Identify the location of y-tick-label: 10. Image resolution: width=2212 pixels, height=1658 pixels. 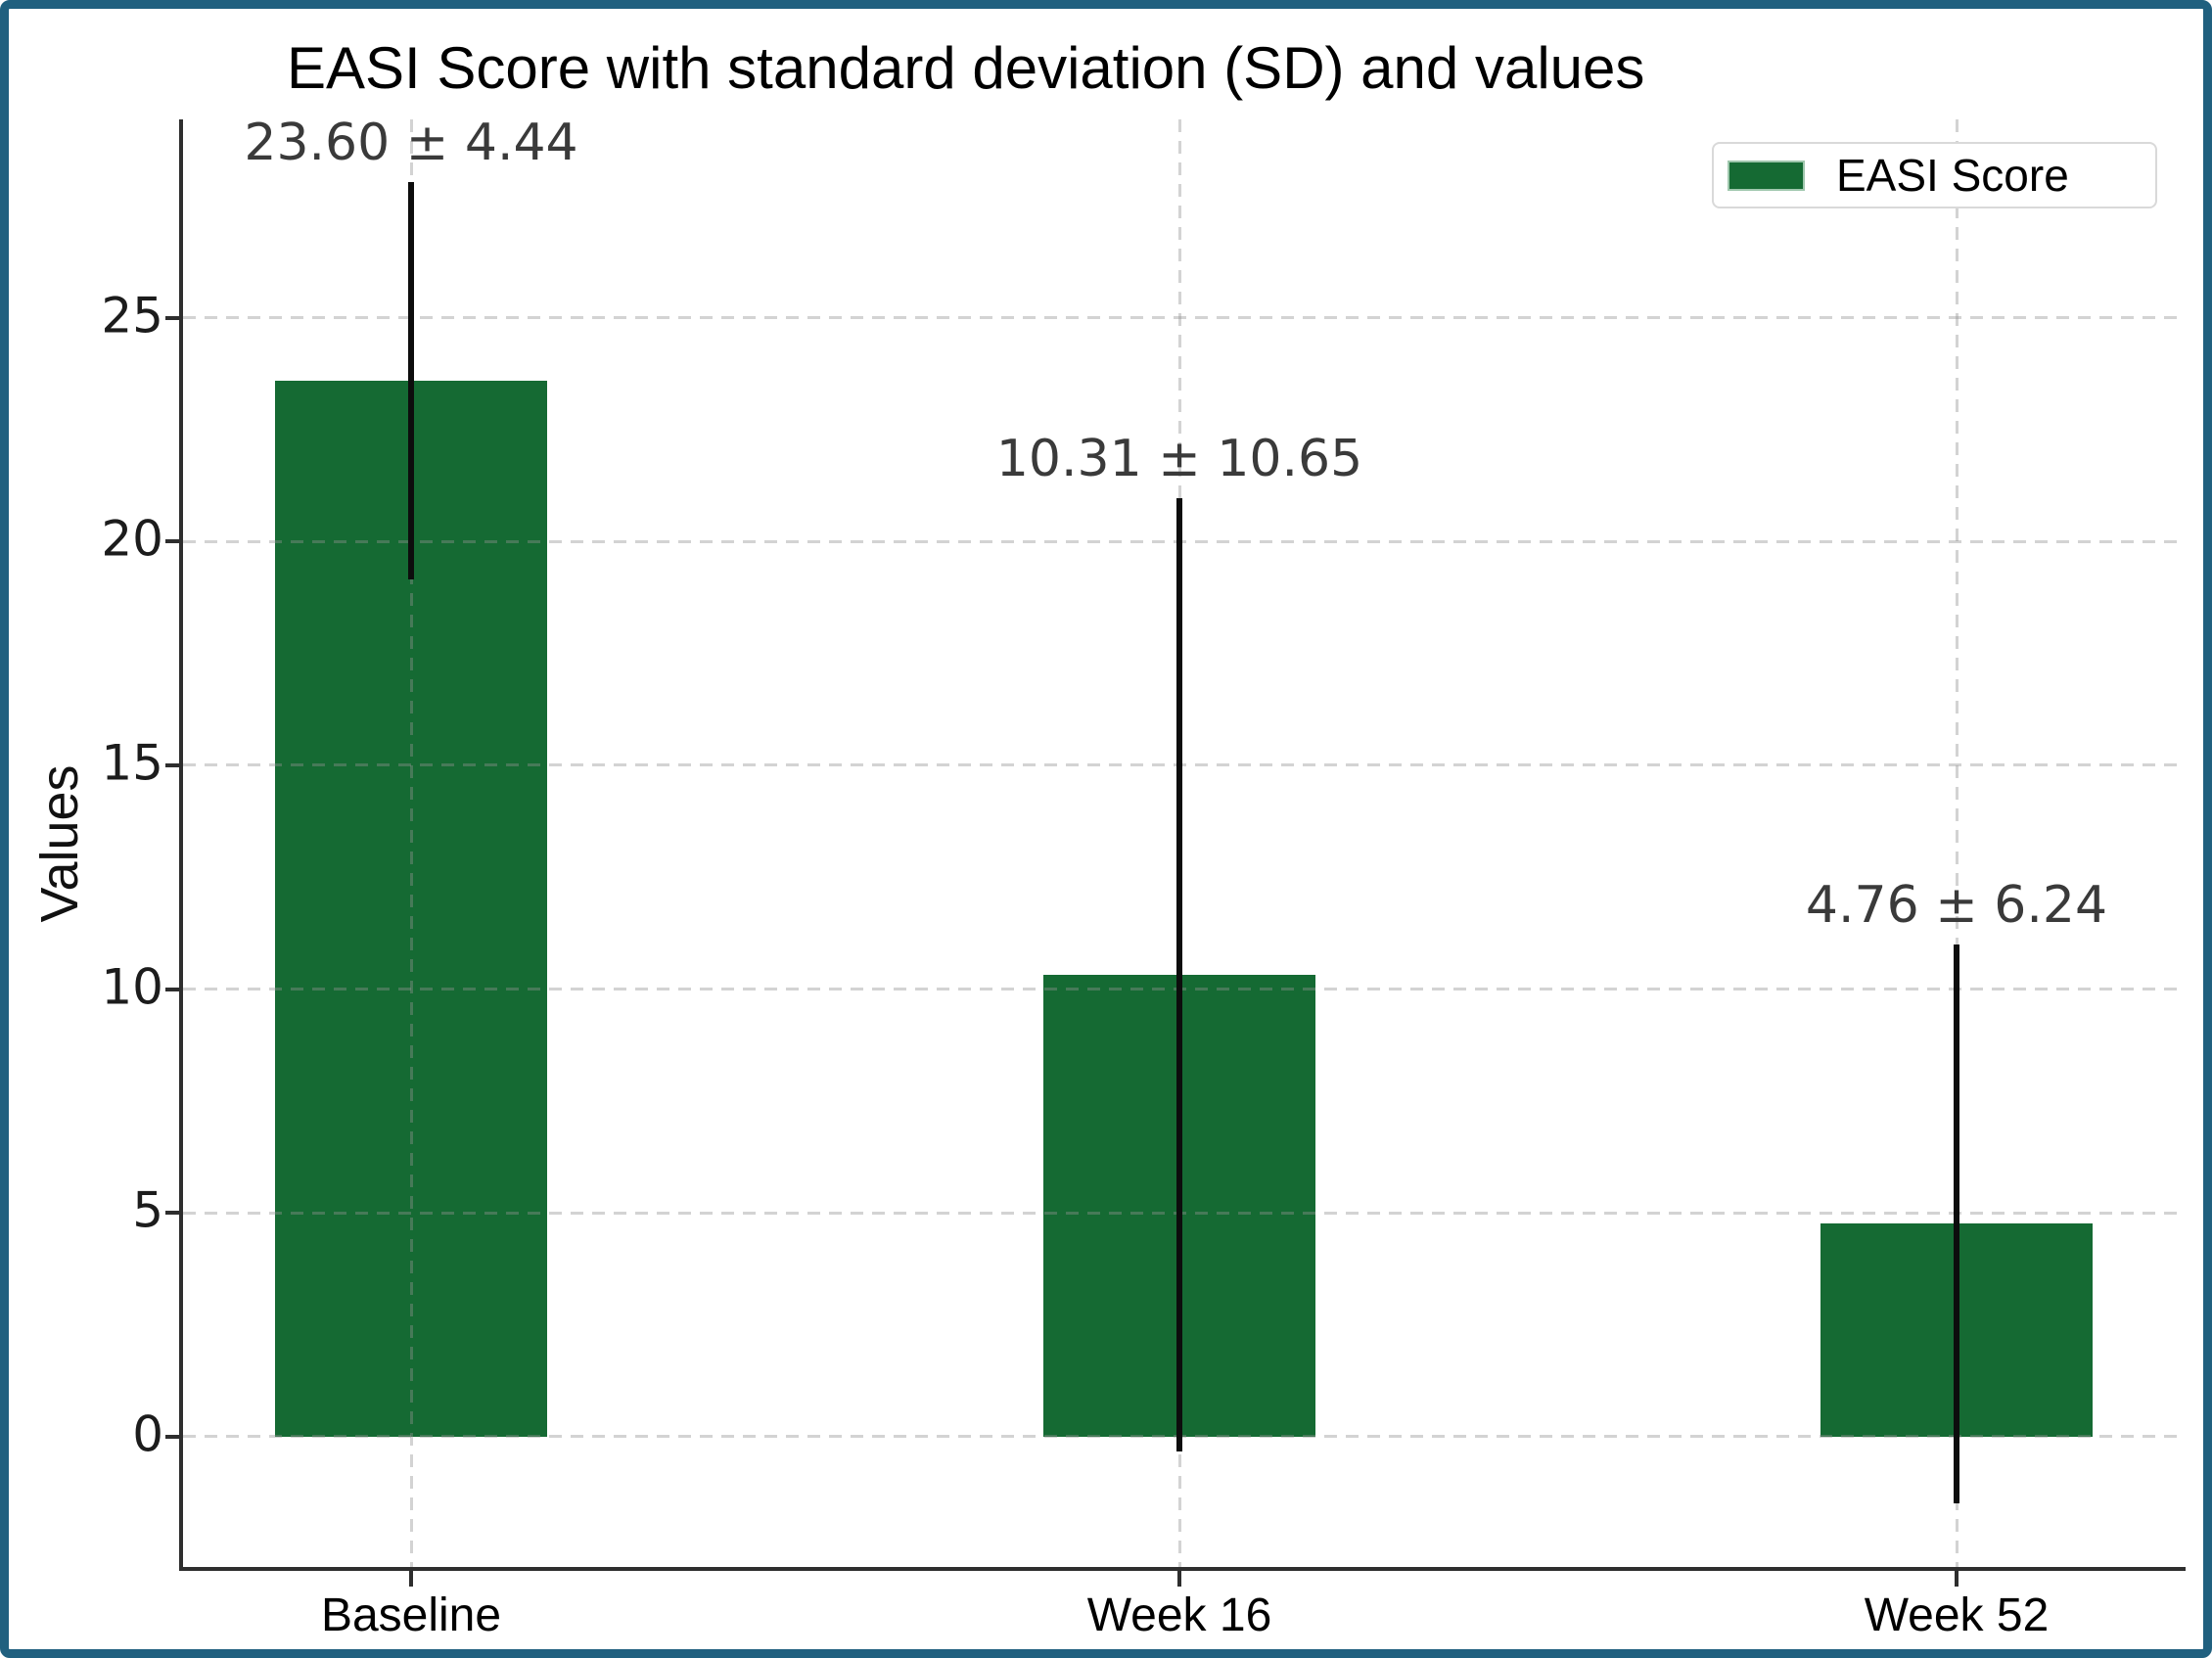
(132, 987).